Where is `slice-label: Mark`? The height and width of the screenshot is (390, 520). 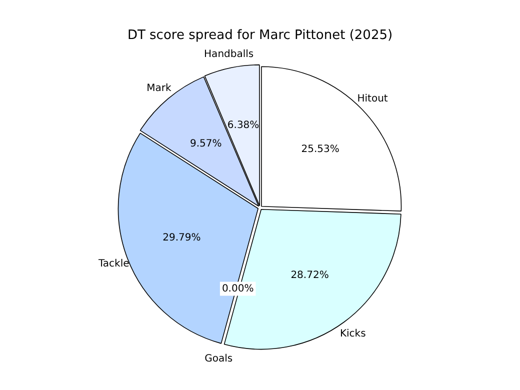 slice-label: Mark is located at coordinates (159, 88).